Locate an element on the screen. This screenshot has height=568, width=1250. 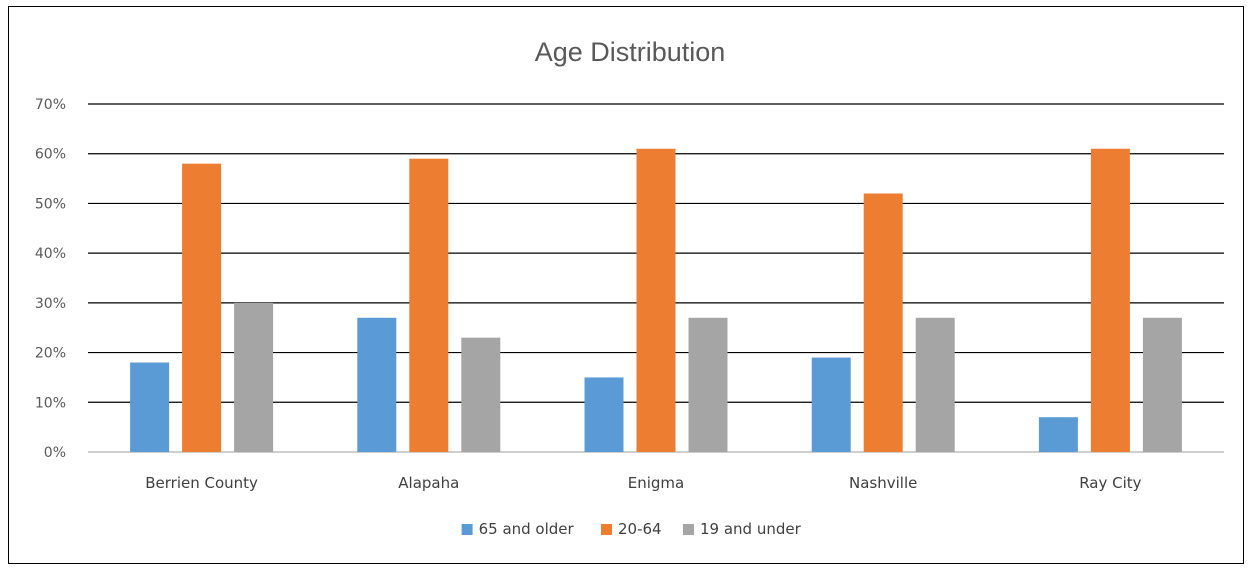
legend-label: 19 and under is located at coordinates (751, 529).